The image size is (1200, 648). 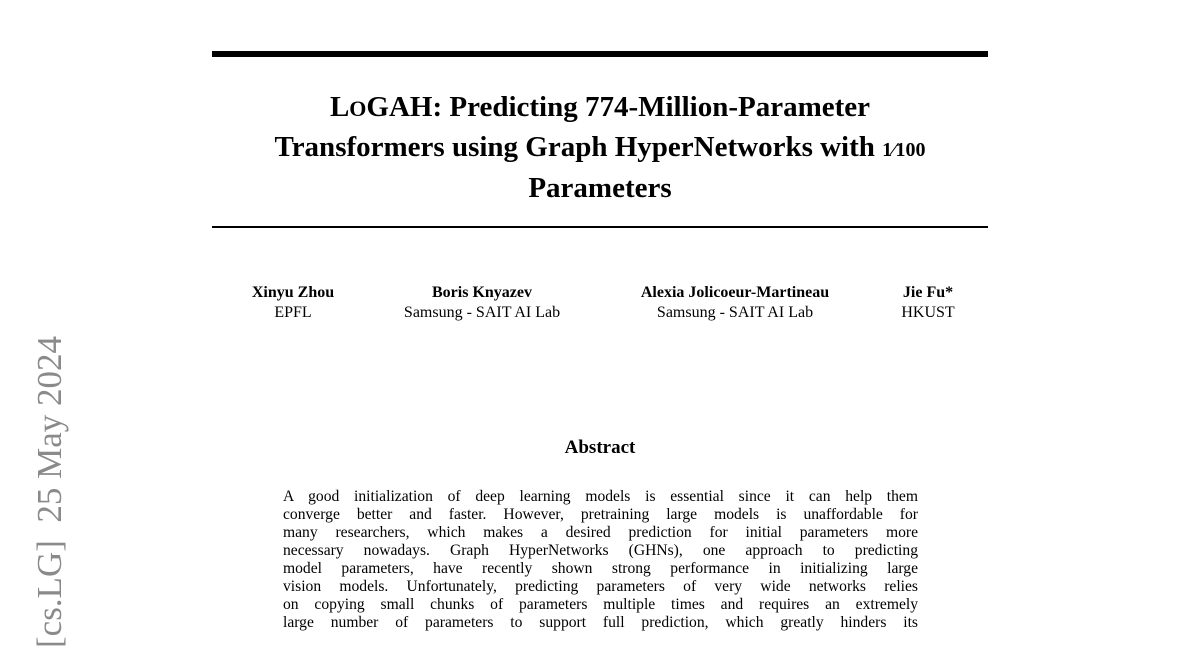 I want to click on author: Xinyu Zhou EPFL, so click(x=293, y=303).